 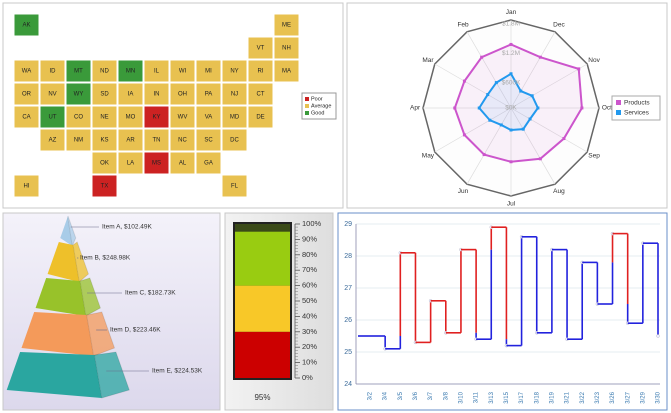 I want to click on x-tick-label: 3/19, so click(x=552, y=397).